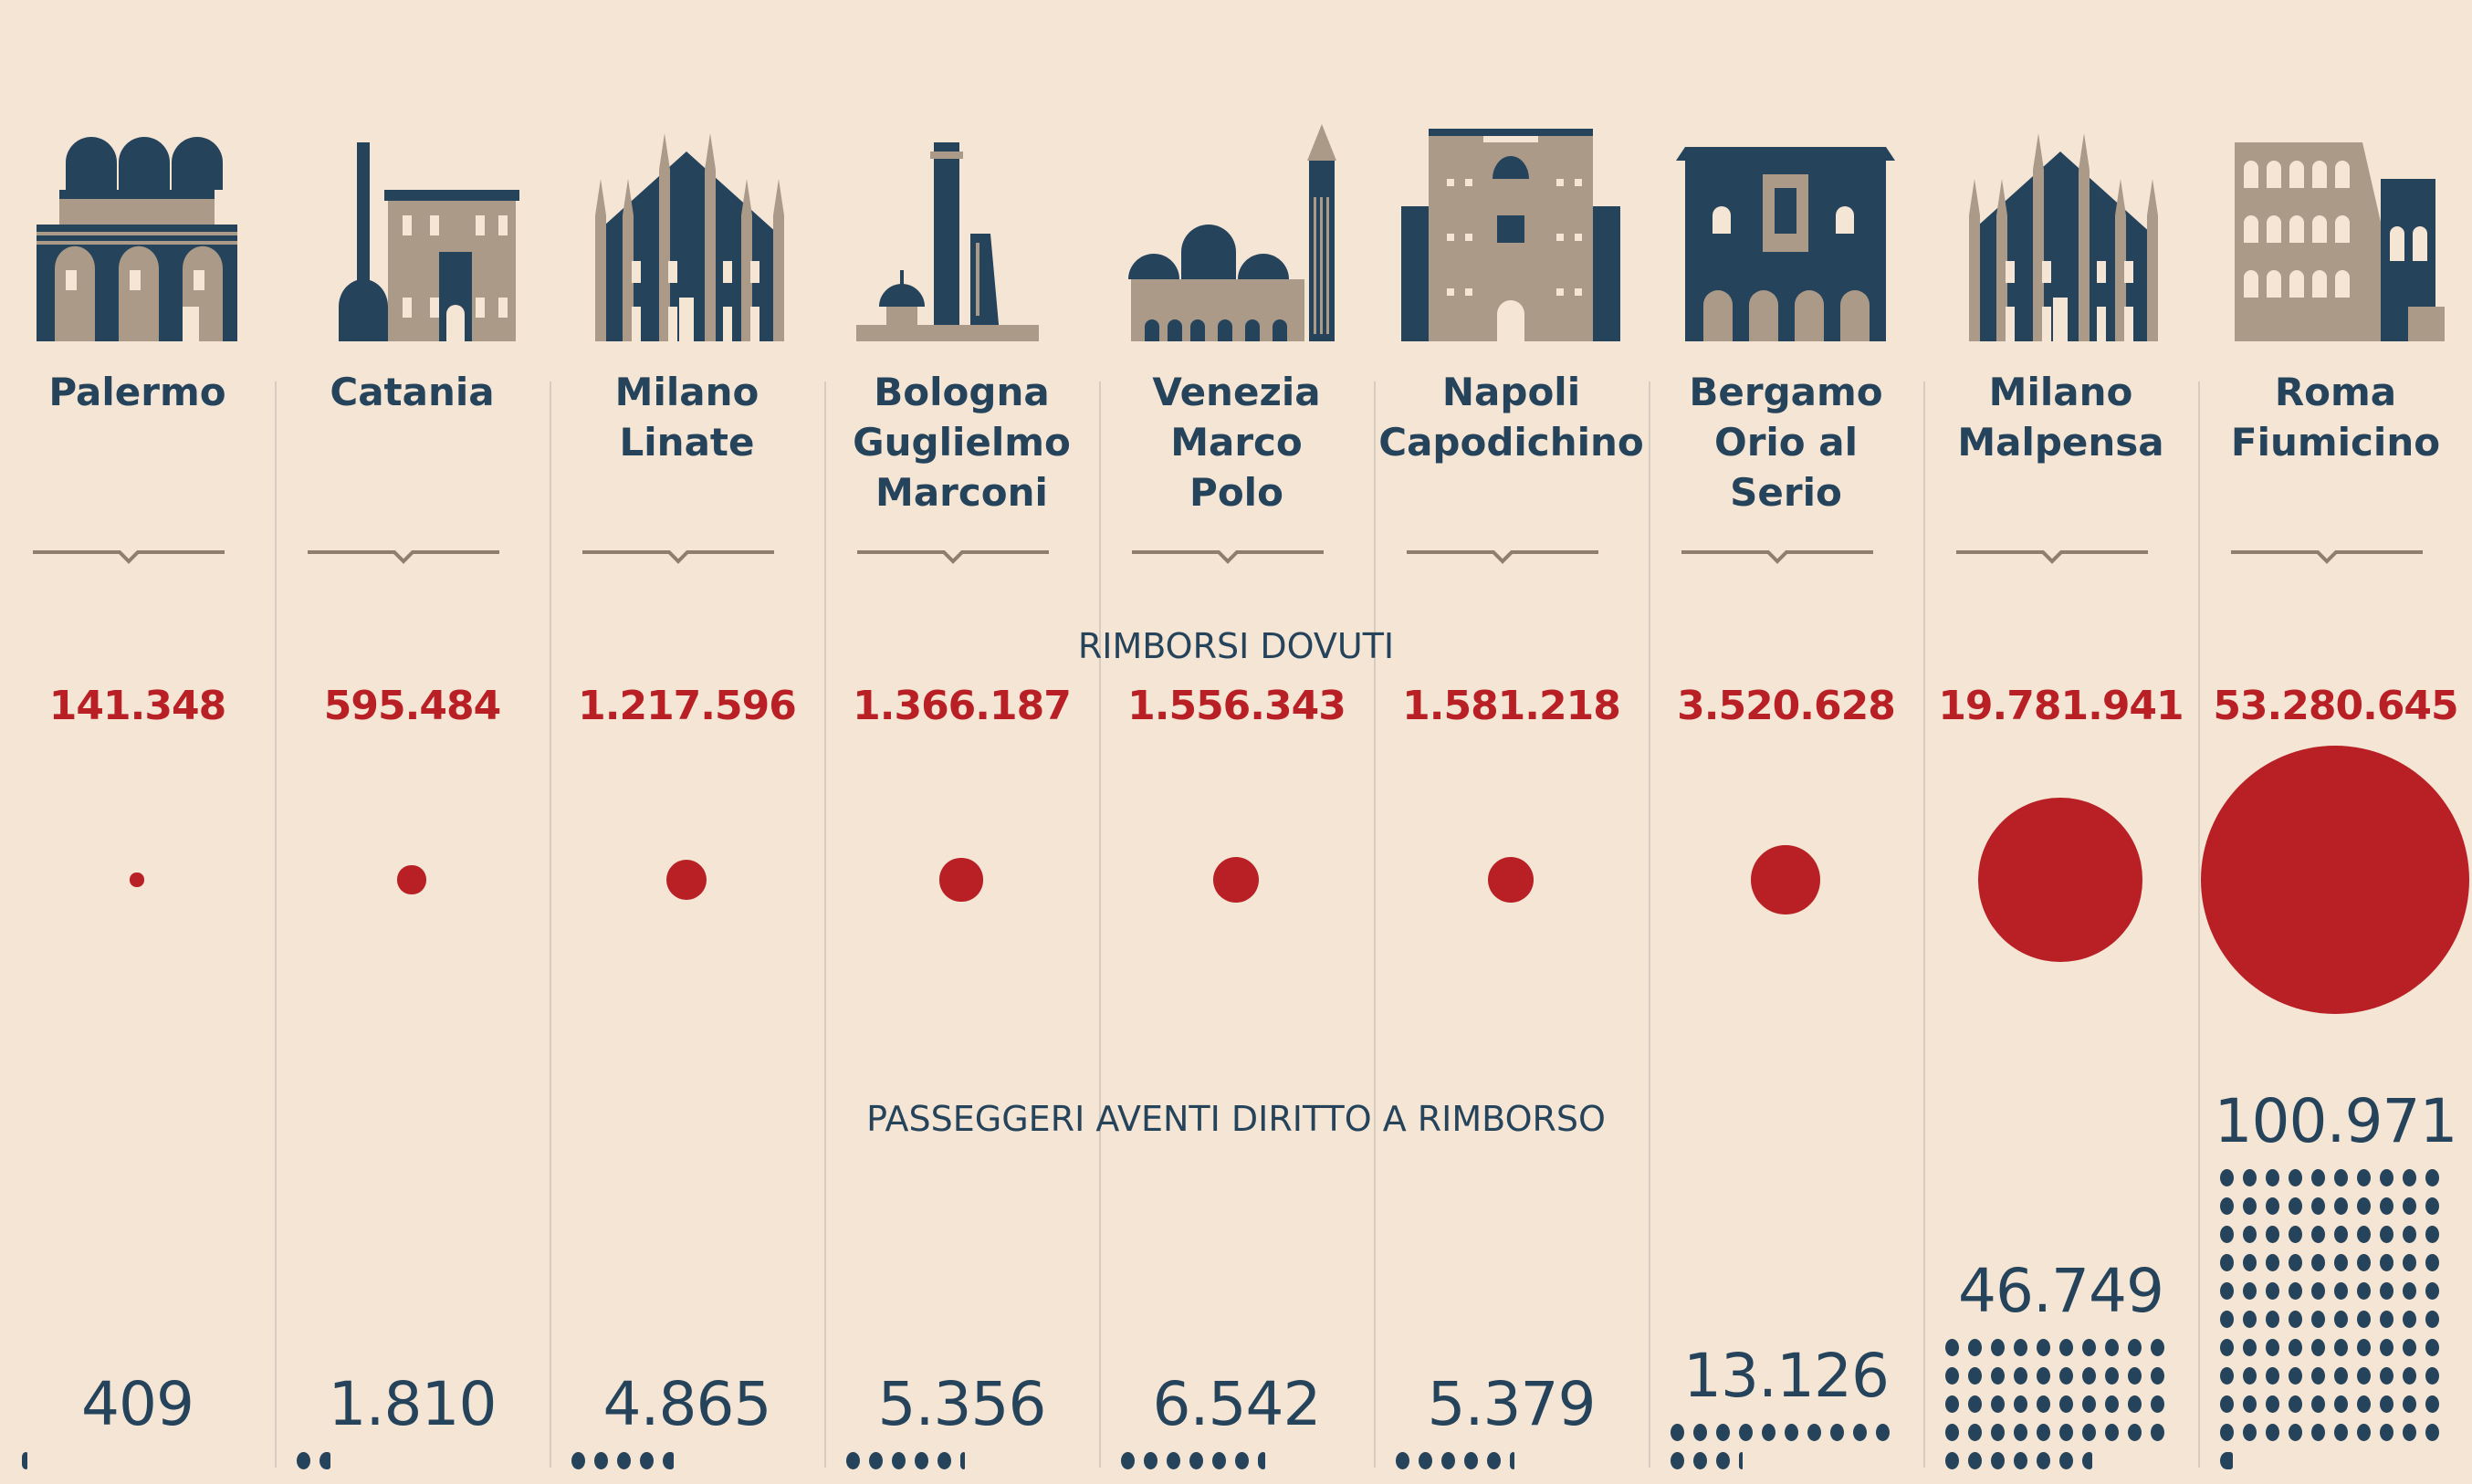 This screenshot has width=2472, height=1484. What do you see at coordinates (137, 232) in the screenshot?
I see `domes-icon` at bounding box center [137, 232].